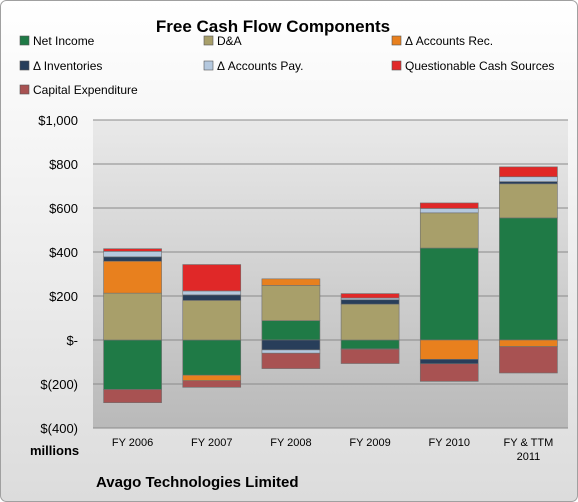  I want to click on x-tick-label: FY 2007, so click(211, 443).